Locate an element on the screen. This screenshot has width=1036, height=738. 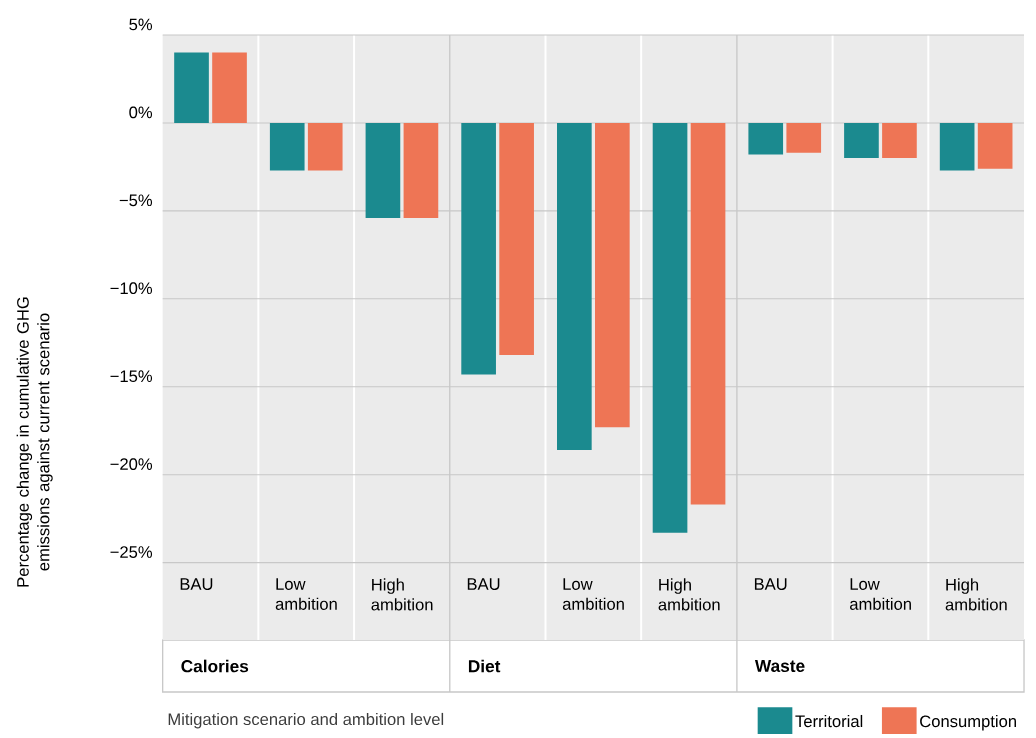
y-tick-label: −20% is located at coordinates (131, 464).